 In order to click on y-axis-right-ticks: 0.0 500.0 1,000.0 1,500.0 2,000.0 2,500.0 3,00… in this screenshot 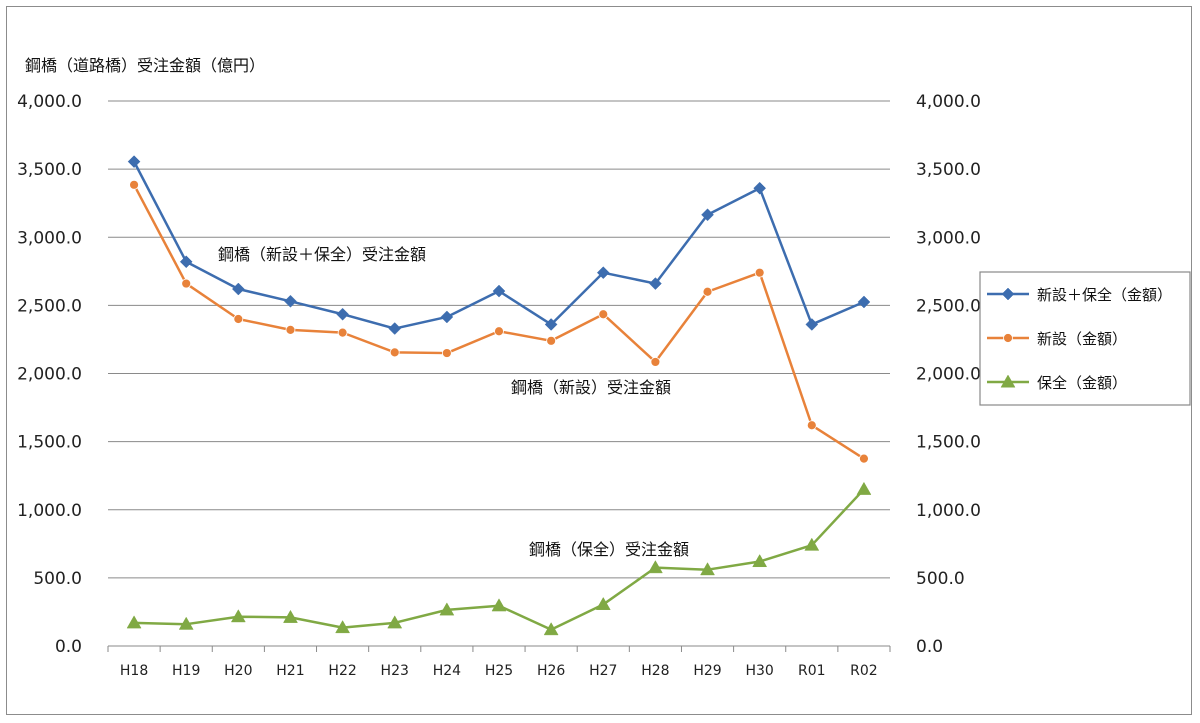, I will do `click(948, 374)`.